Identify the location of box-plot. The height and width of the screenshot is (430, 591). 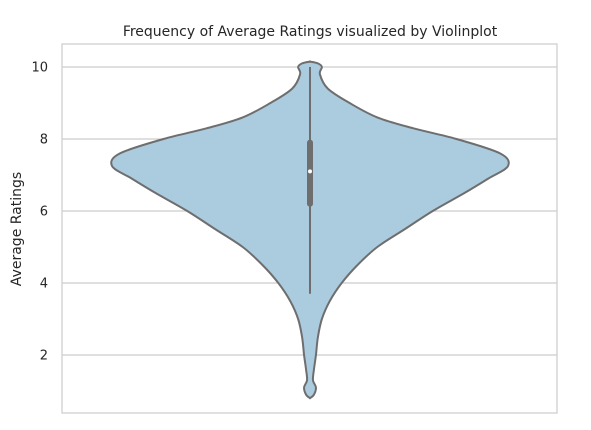
(310, 180).